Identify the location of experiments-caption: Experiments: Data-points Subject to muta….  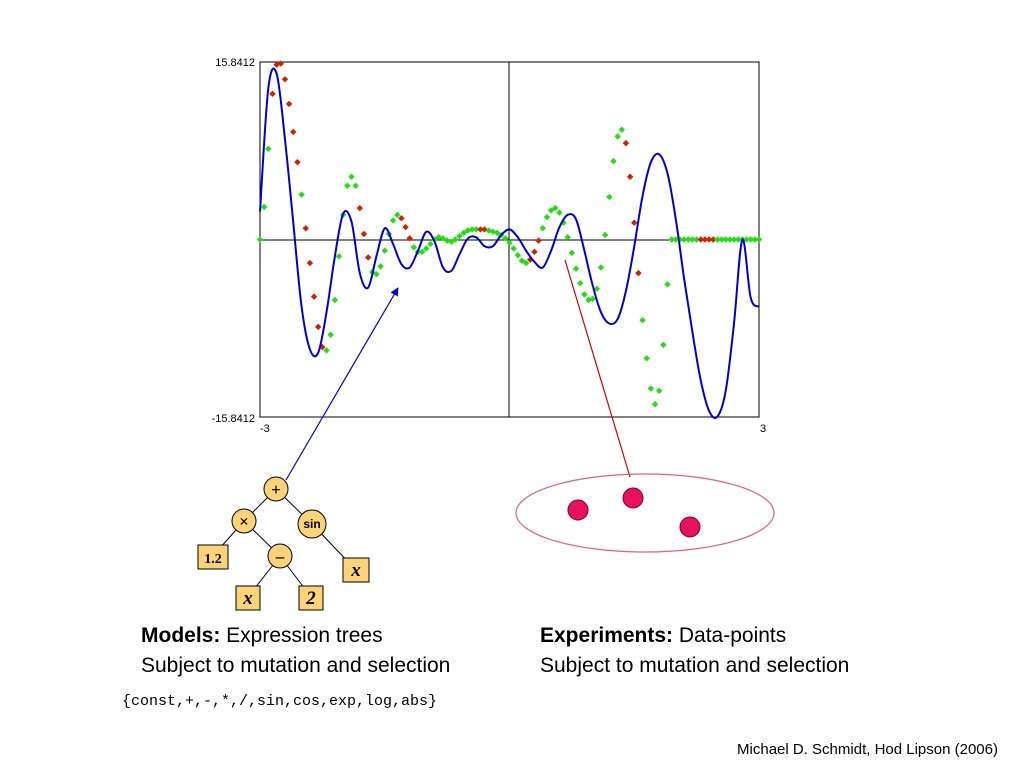
(694, 651).